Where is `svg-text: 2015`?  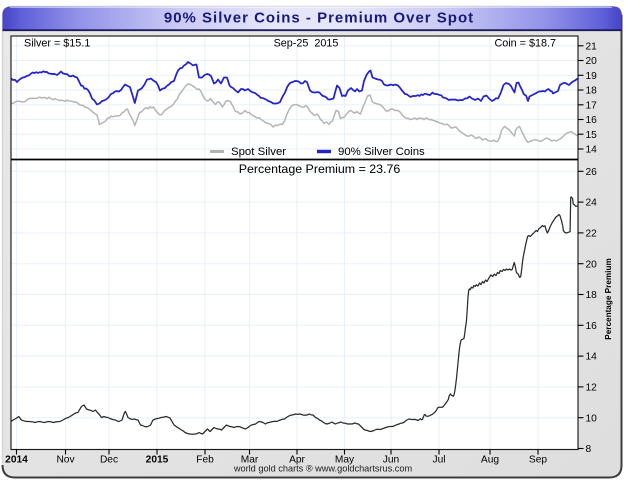 svg-text: 2015 is located at coordinates (157, 460).